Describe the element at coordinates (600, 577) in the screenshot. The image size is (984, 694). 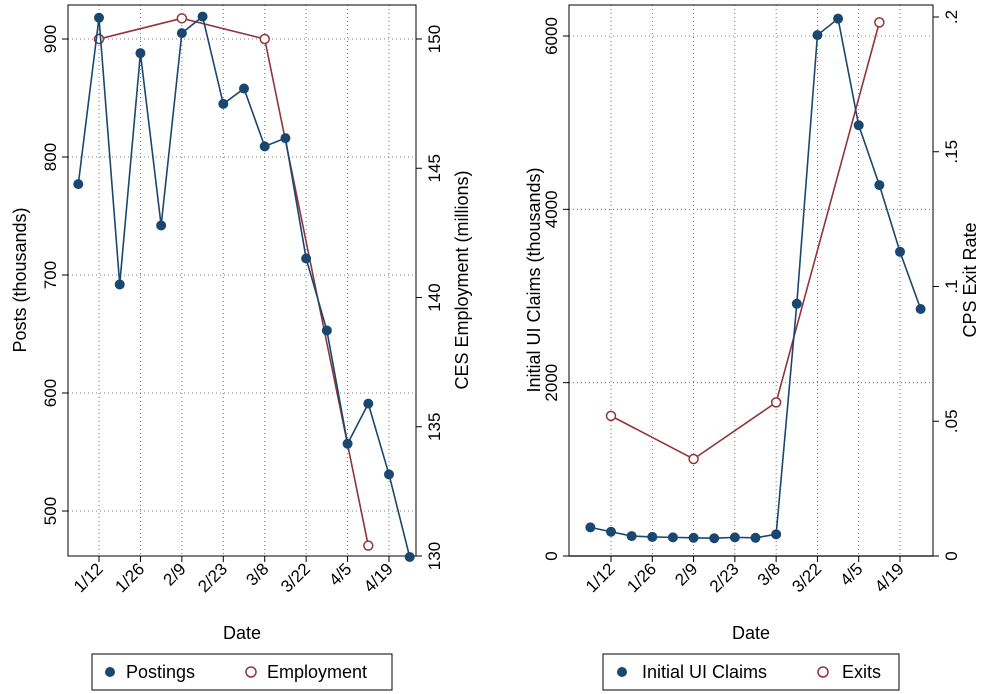
I see `x-tick-label: 1/12` at that location.